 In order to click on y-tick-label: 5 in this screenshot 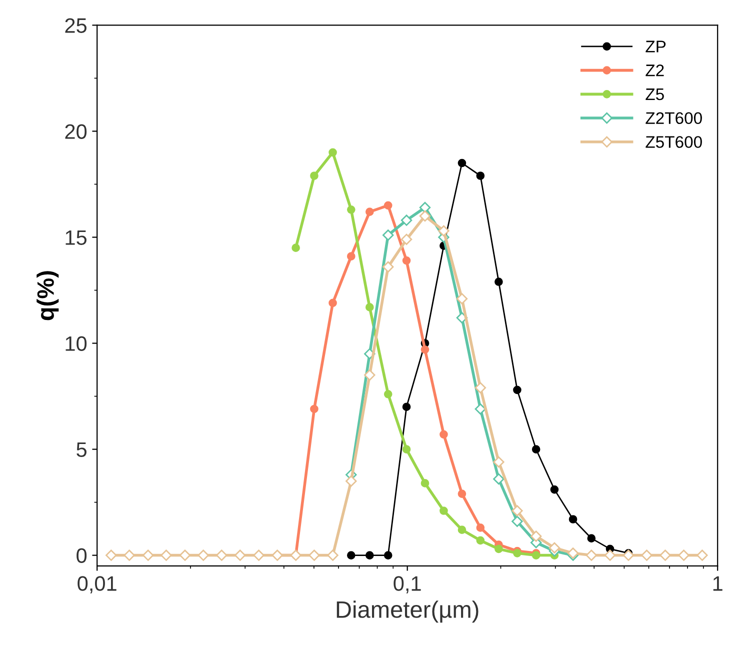, I will do `click(81, 450)`.